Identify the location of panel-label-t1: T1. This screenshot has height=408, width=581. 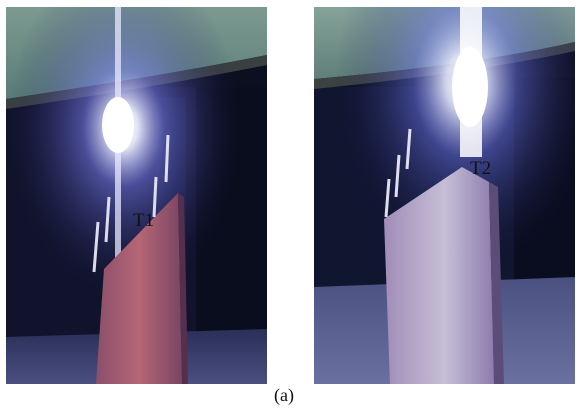
(144, 220).